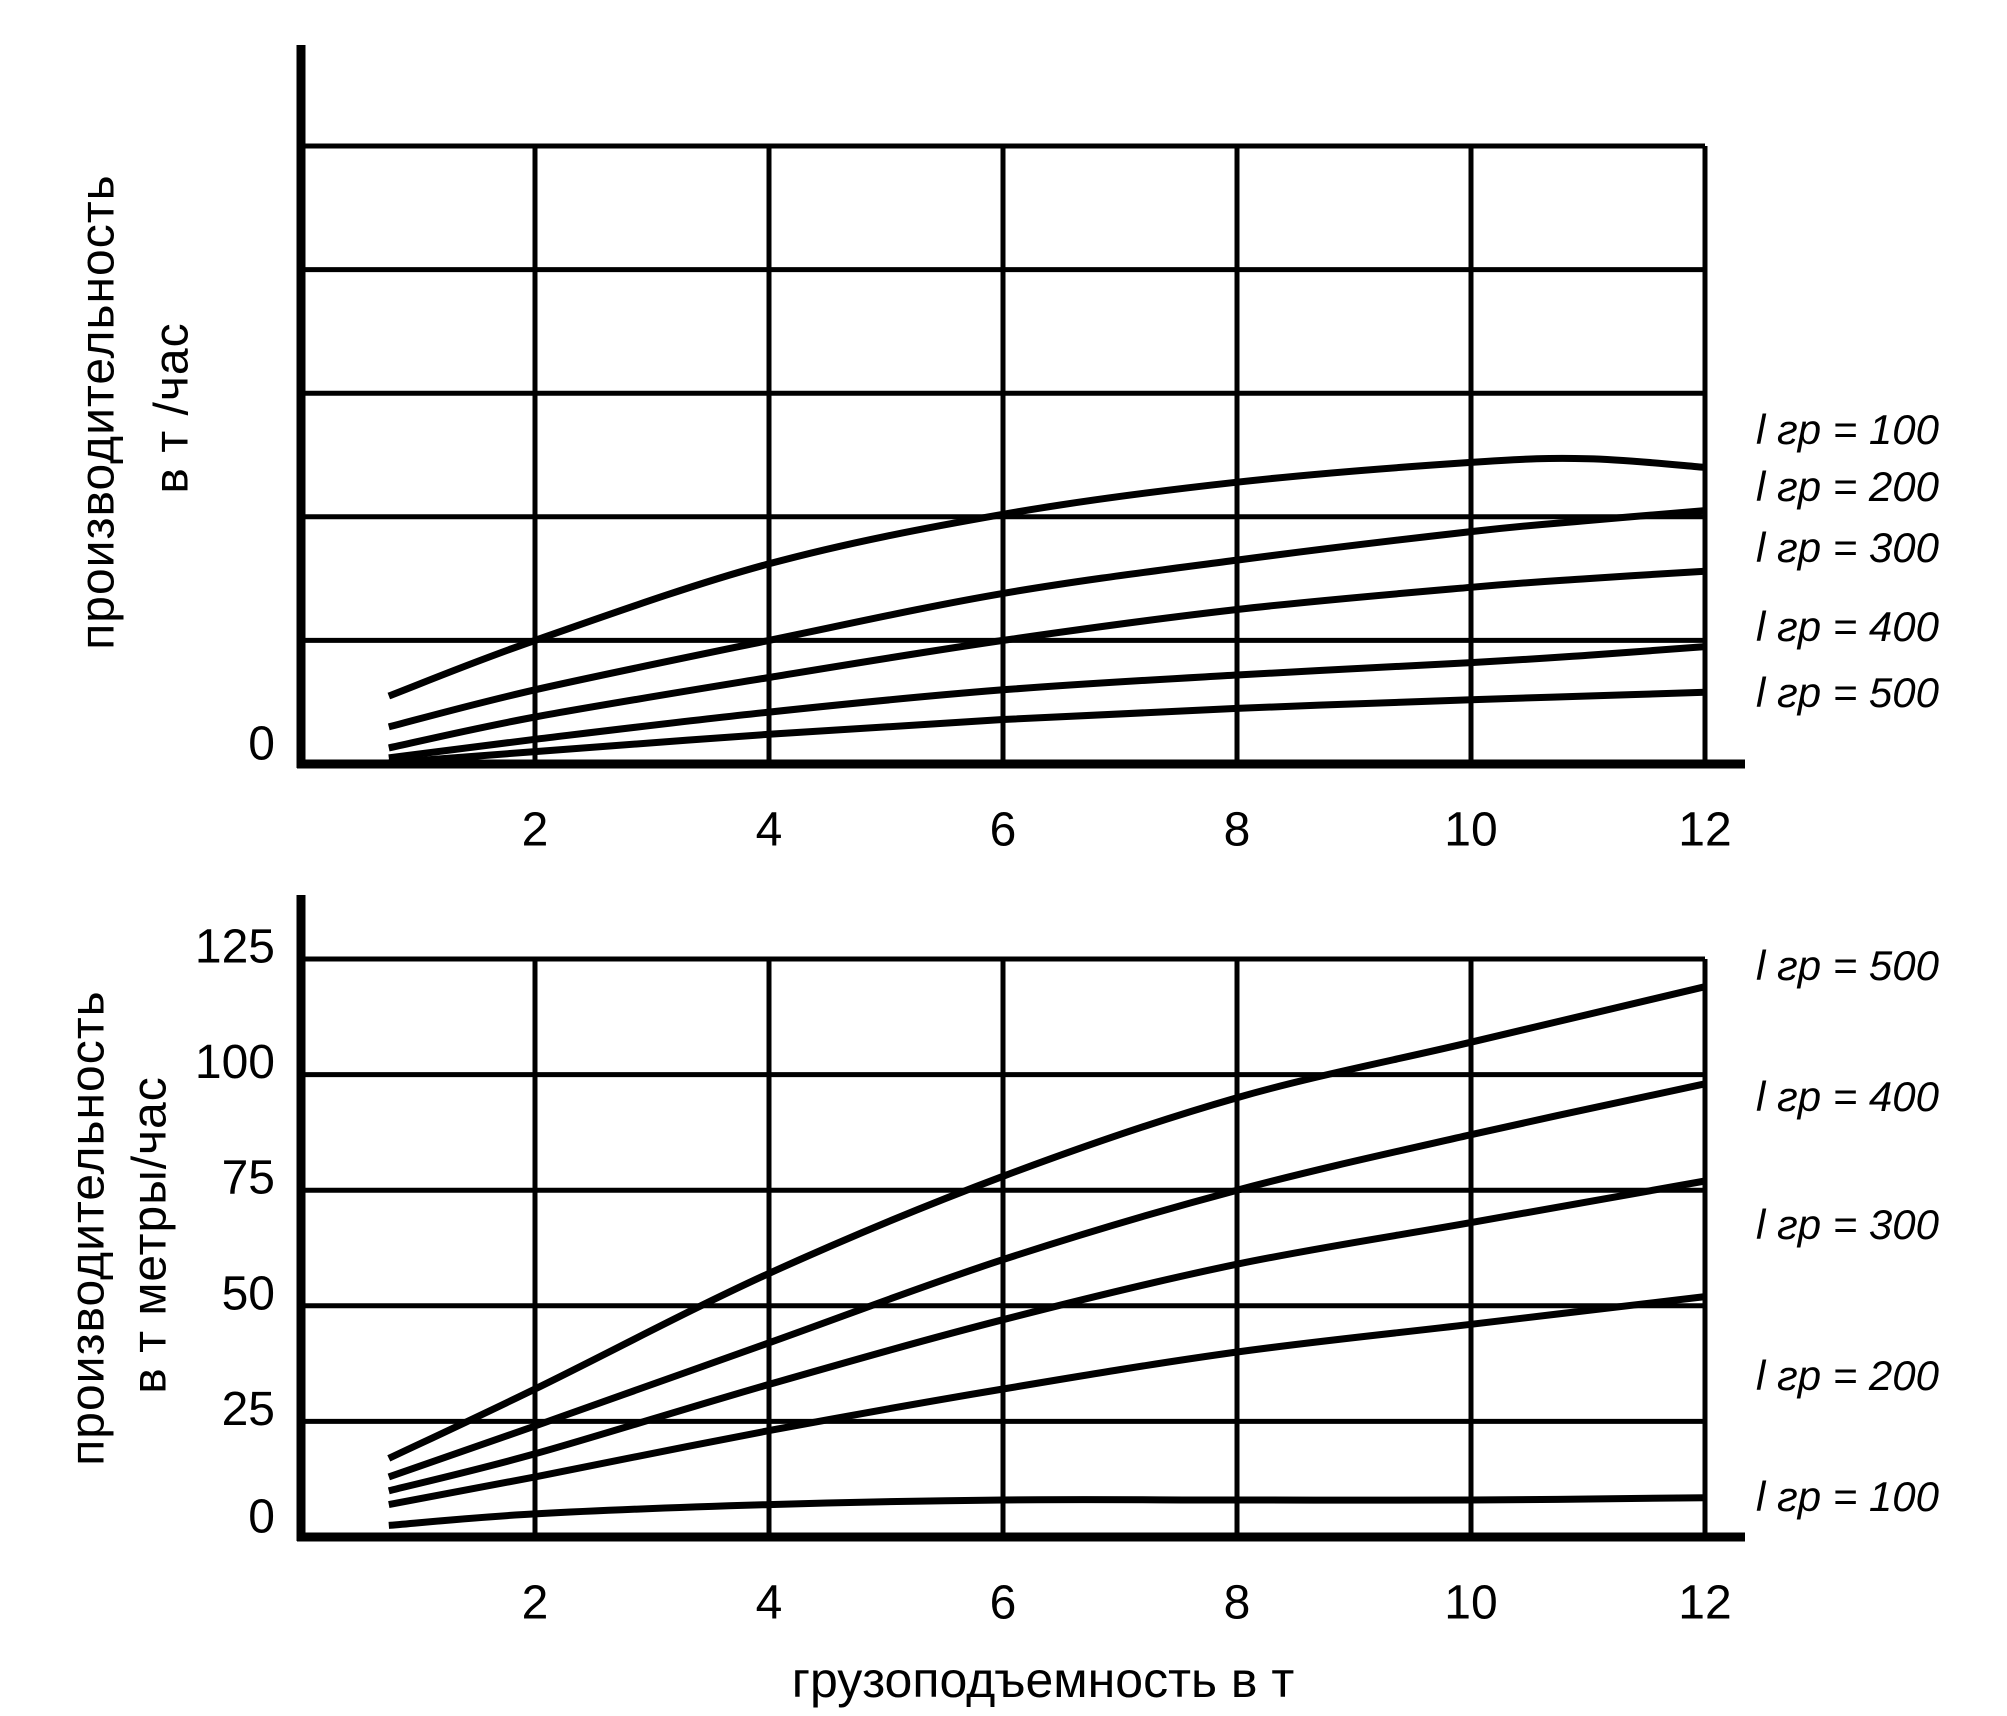 This screenshot has height=1716, width=2007. I want to click on top-chart-y-axis-label-line2: в т /час, so click(172, 408).